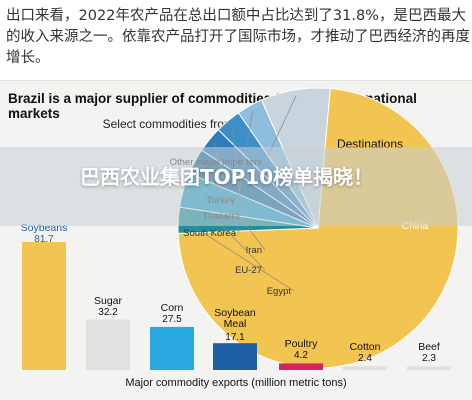  I want to click on bar-category-label-5: Cotton, so click(365, 347).